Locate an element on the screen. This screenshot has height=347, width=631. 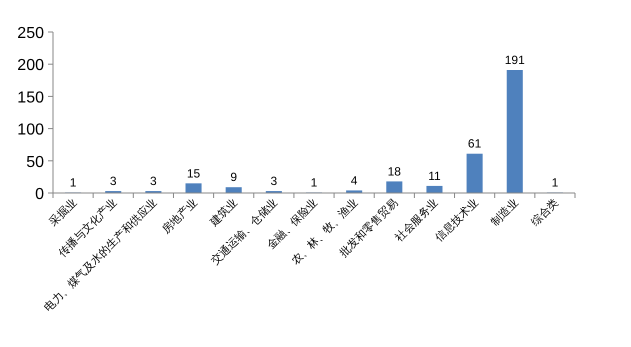
y-tick-label: 150 is located at coordinates (30, 97).